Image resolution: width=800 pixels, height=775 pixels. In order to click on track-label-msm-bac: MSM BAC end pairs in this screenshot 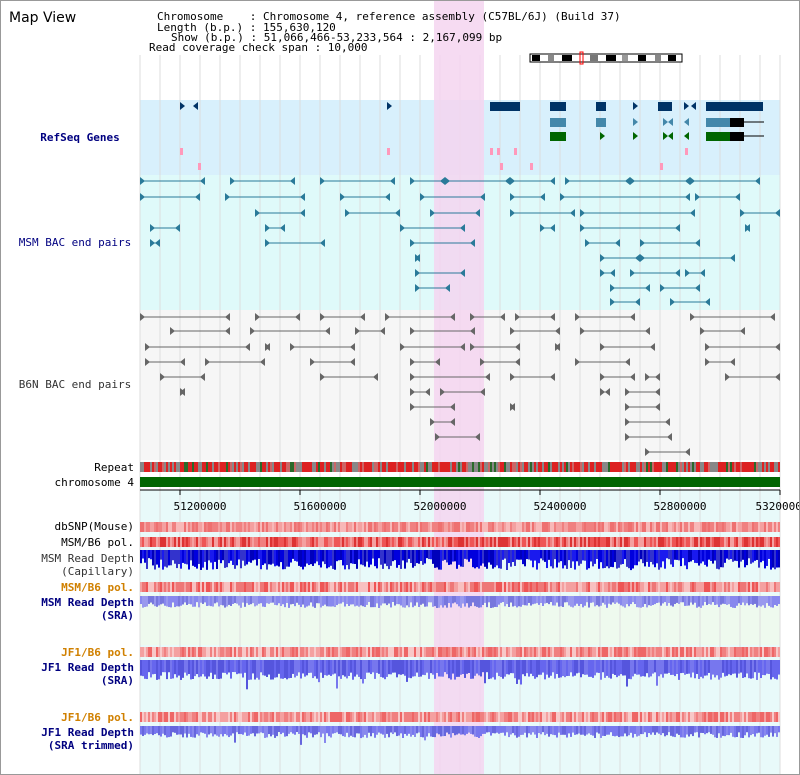, I will do `click(75, 242)`.